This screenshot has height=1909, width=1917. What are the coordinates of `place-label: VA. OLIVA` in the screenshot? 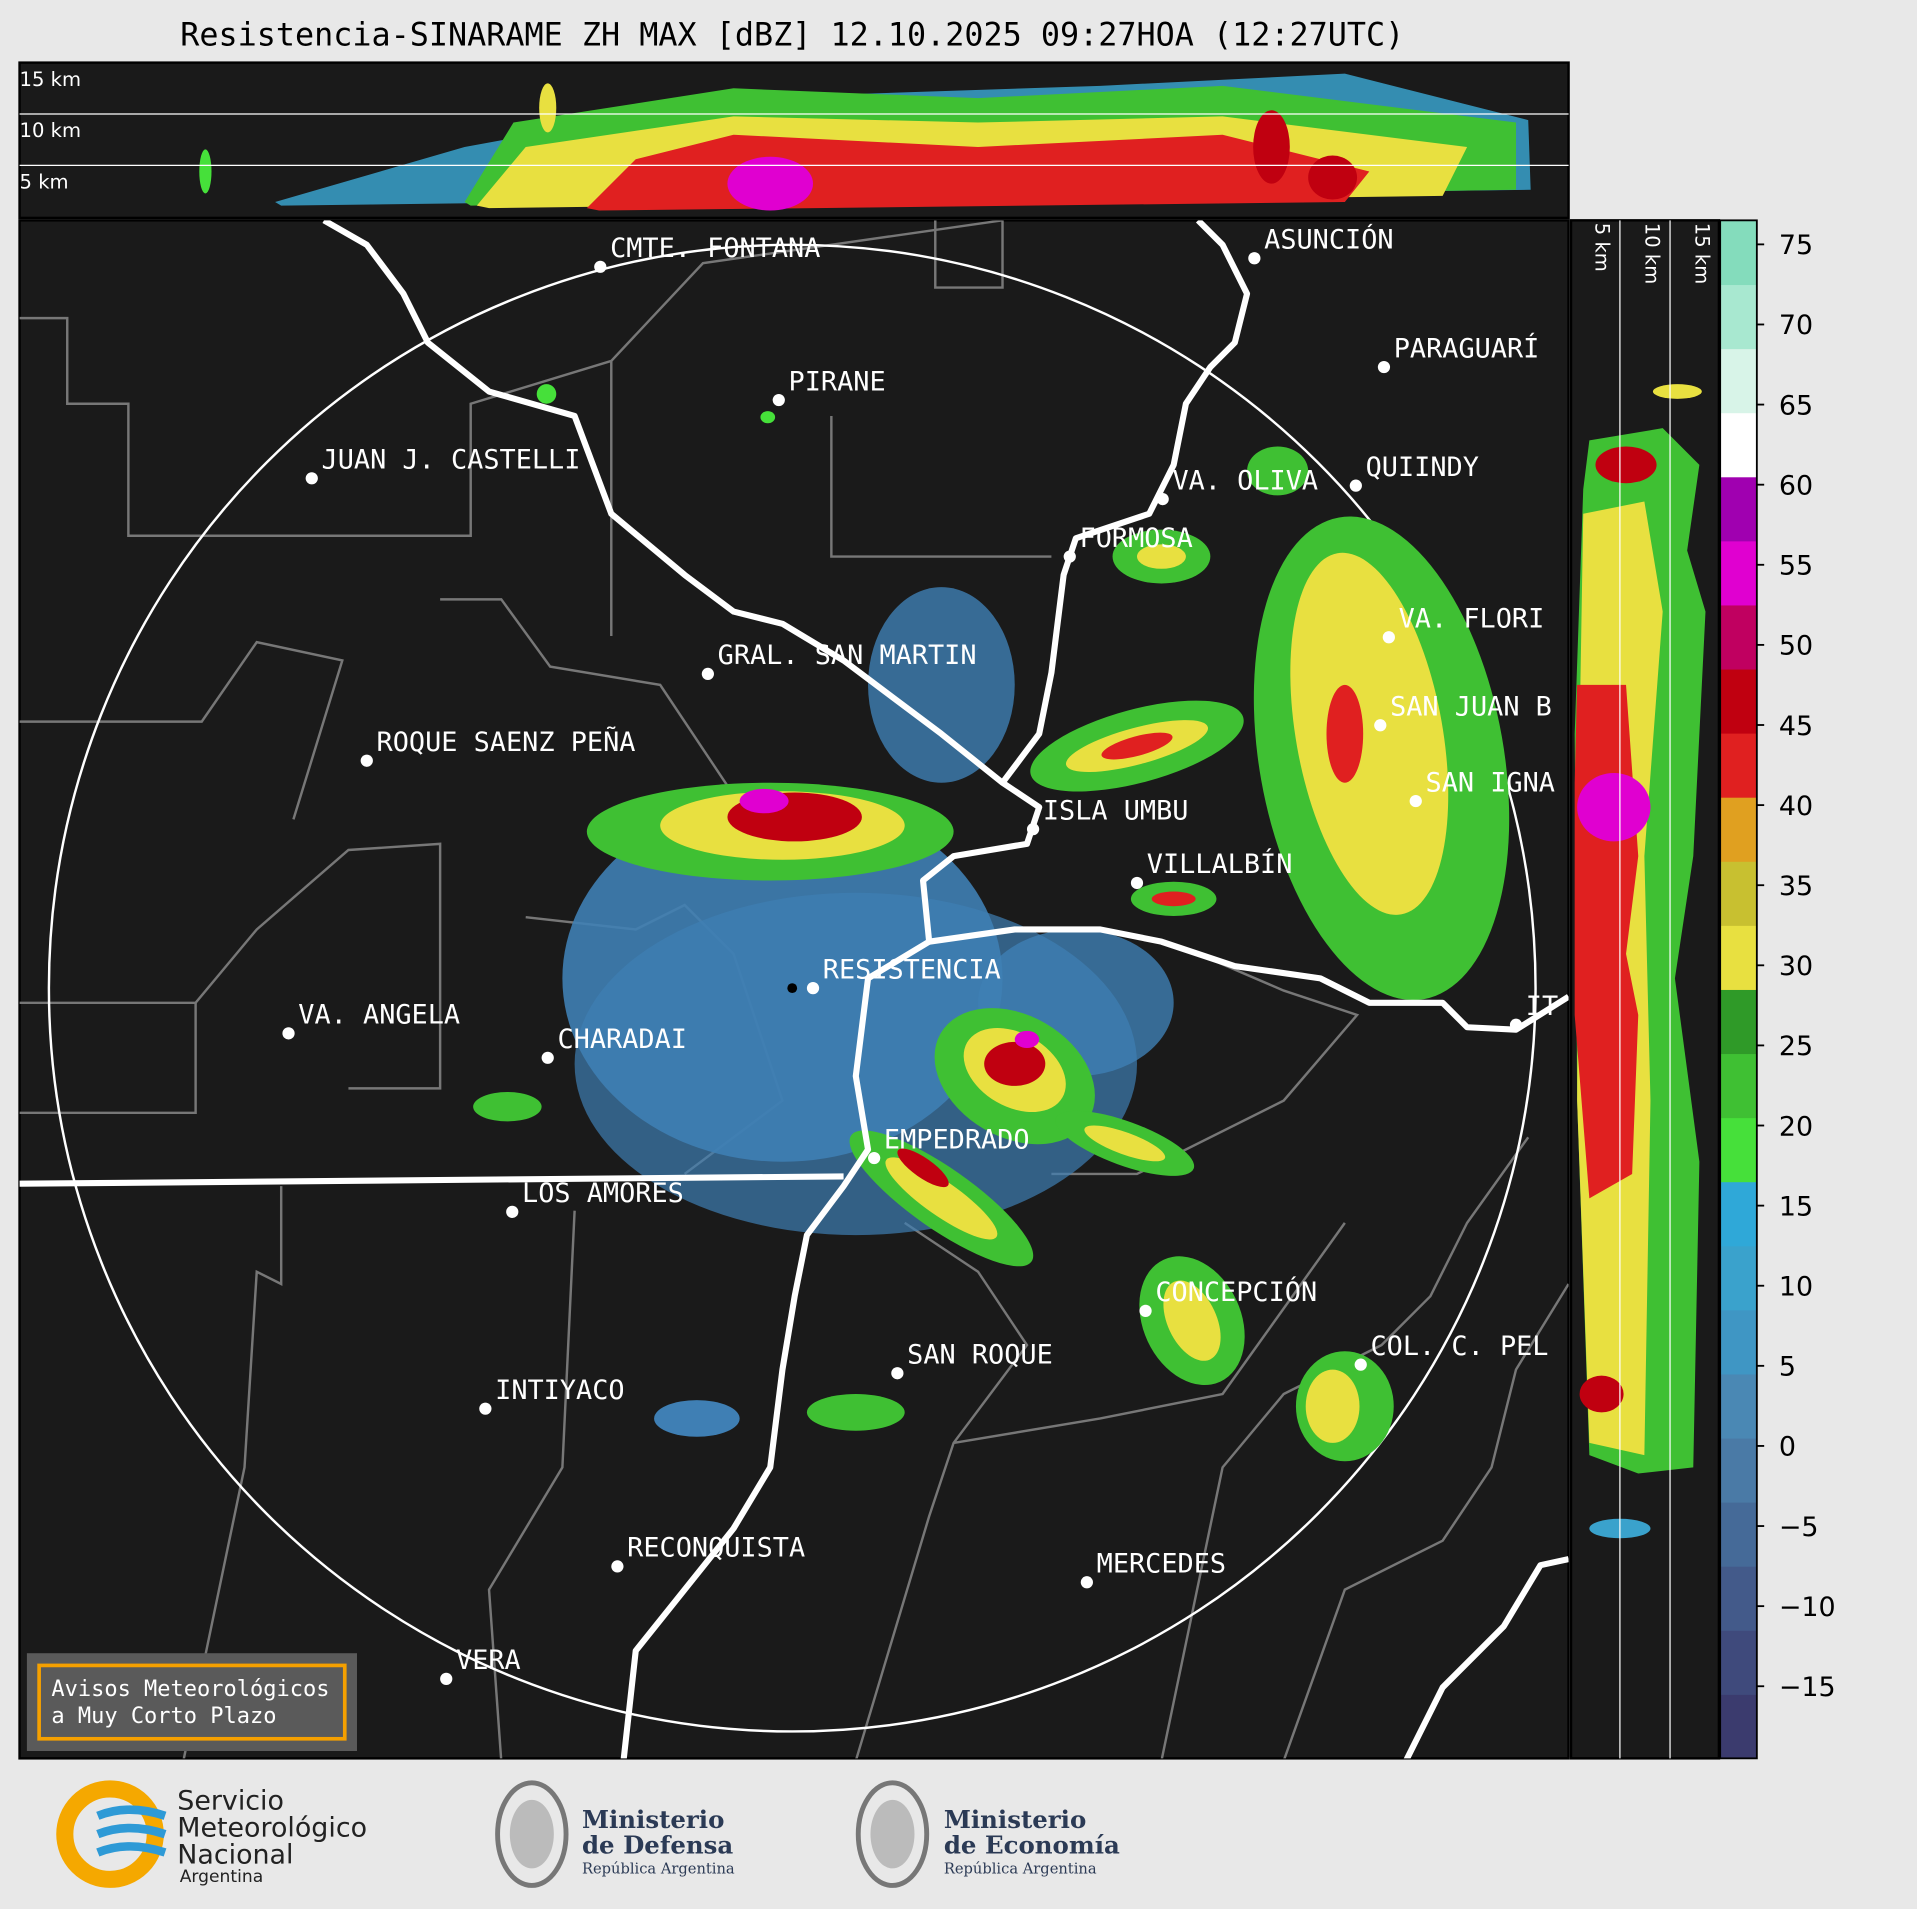 It's located at (1245, 480).